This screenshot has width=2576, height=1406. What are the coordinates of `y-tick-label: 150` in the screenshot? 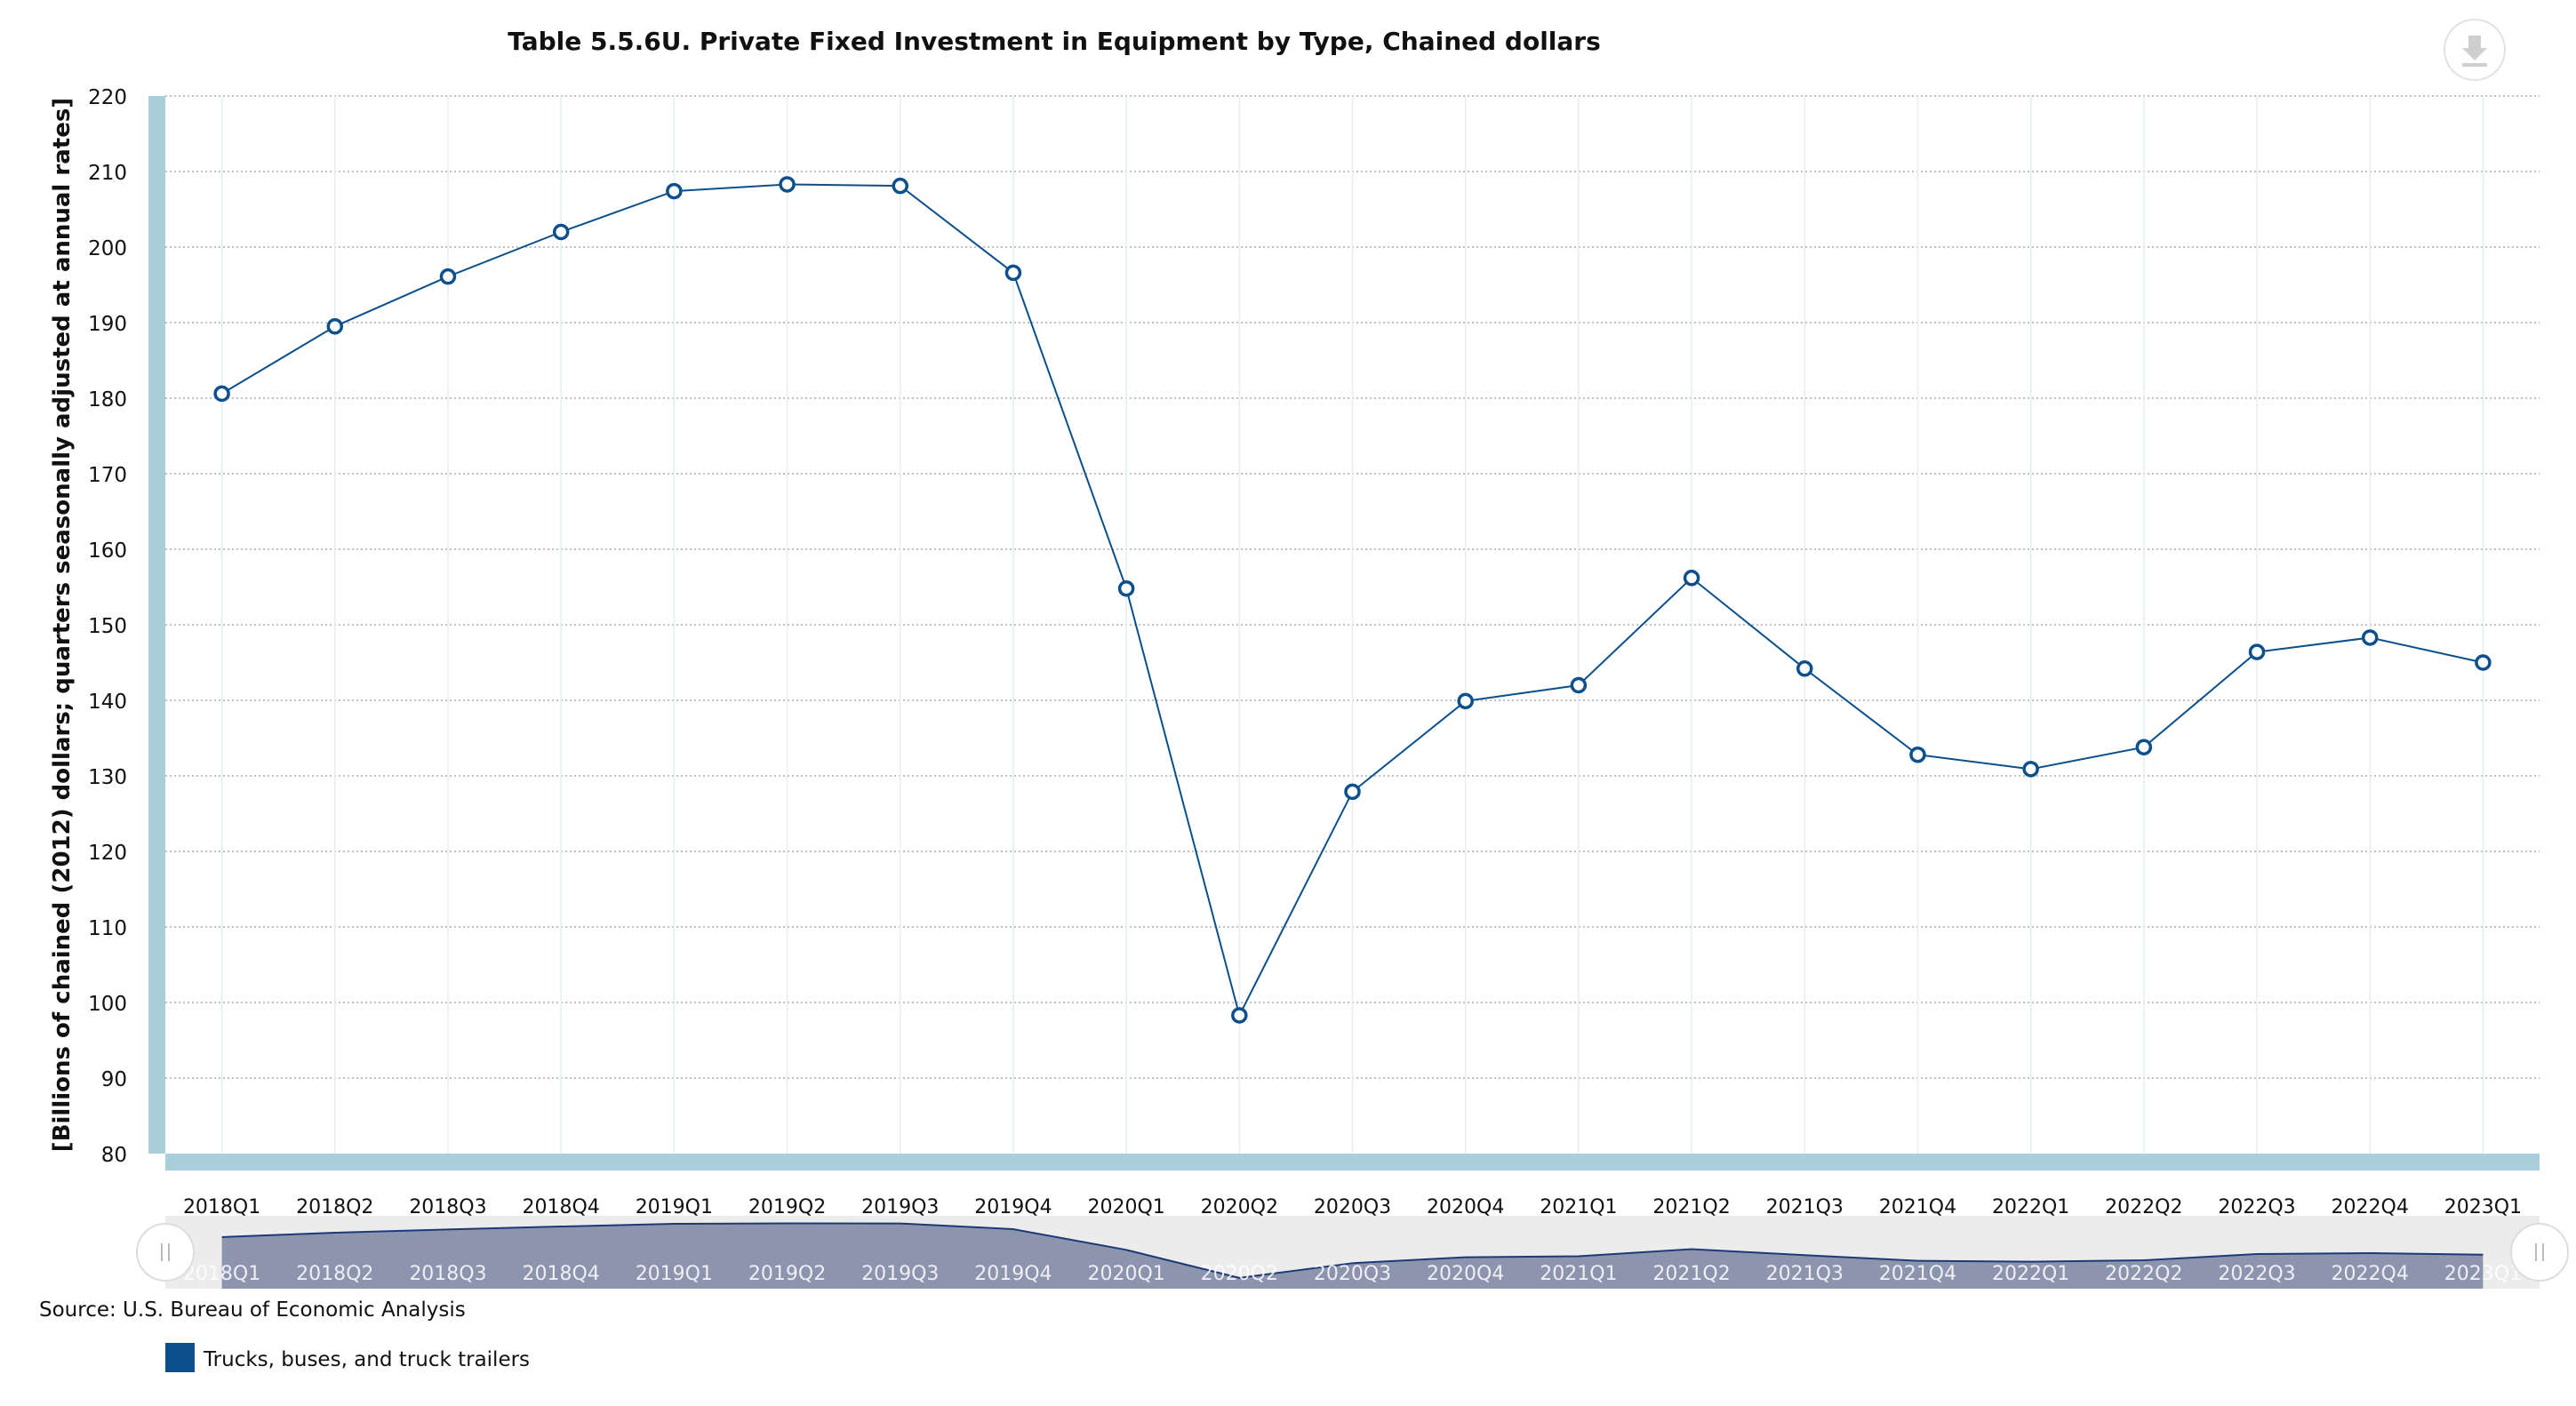 It's located at (107, 626).